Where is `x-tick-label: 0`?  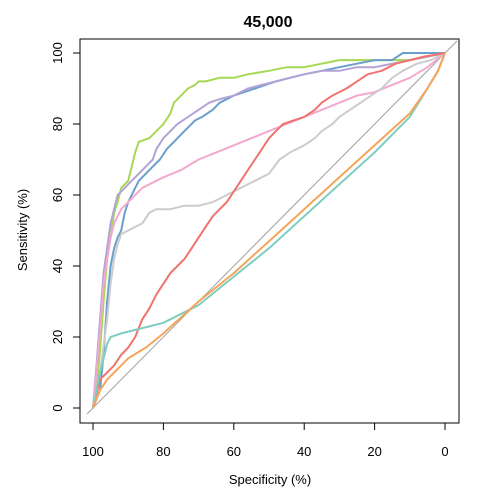
x-tick-label: 0 is located at coordinates (444, 451).